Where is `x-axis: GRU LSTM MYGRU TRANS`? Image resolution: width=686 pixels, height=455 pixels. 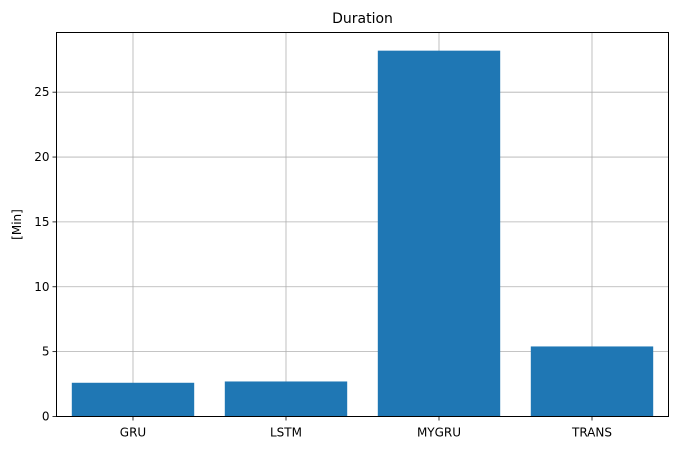 x-axis: GRU LSTM MYGRU TRANS is located at coordinates (366, 428).